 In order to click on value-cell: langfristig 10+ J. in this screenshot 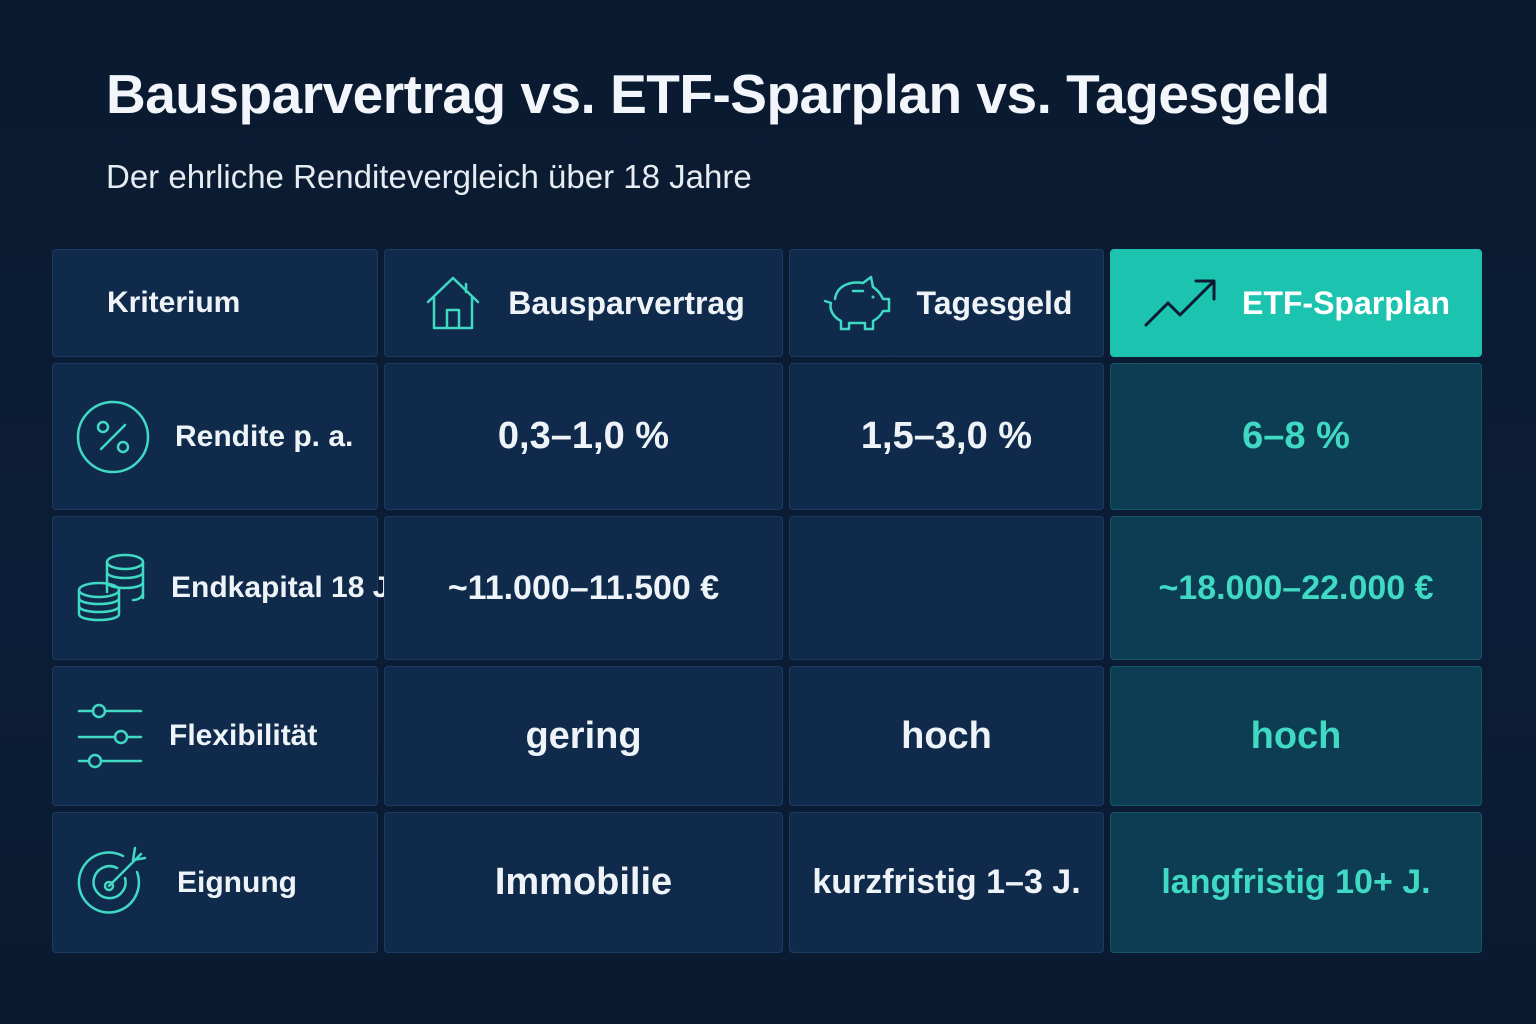, I will do `click(1296, 882)`.